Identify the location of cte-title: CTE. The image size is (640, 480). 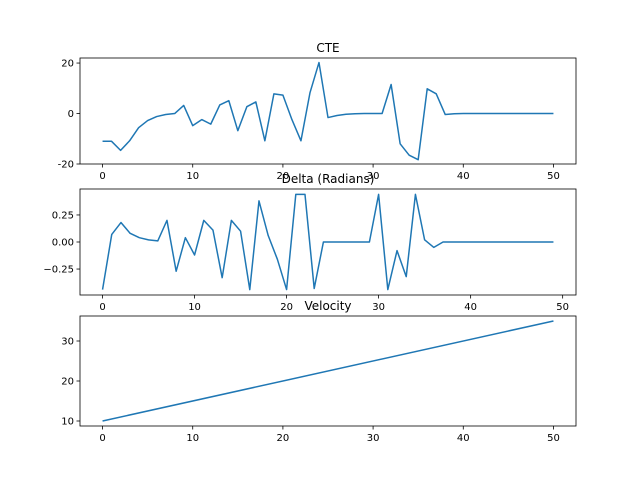
(327, 48).